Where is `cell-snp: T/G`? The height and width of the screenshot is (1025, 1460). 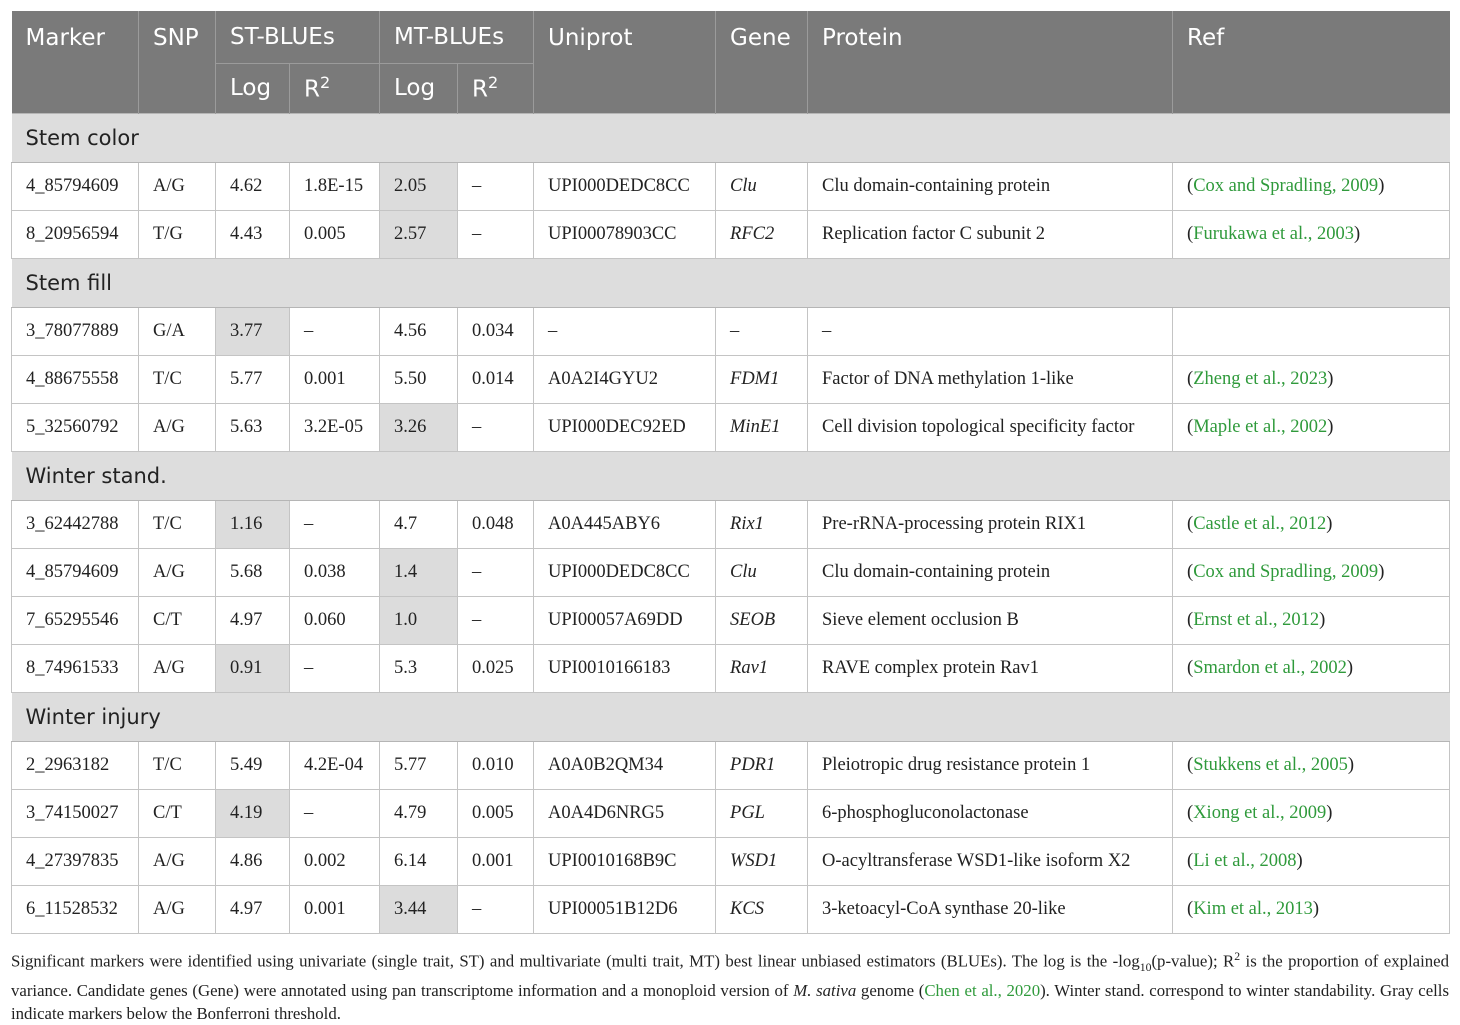
cell-snp: T/G is located at coordinates (177, 234).